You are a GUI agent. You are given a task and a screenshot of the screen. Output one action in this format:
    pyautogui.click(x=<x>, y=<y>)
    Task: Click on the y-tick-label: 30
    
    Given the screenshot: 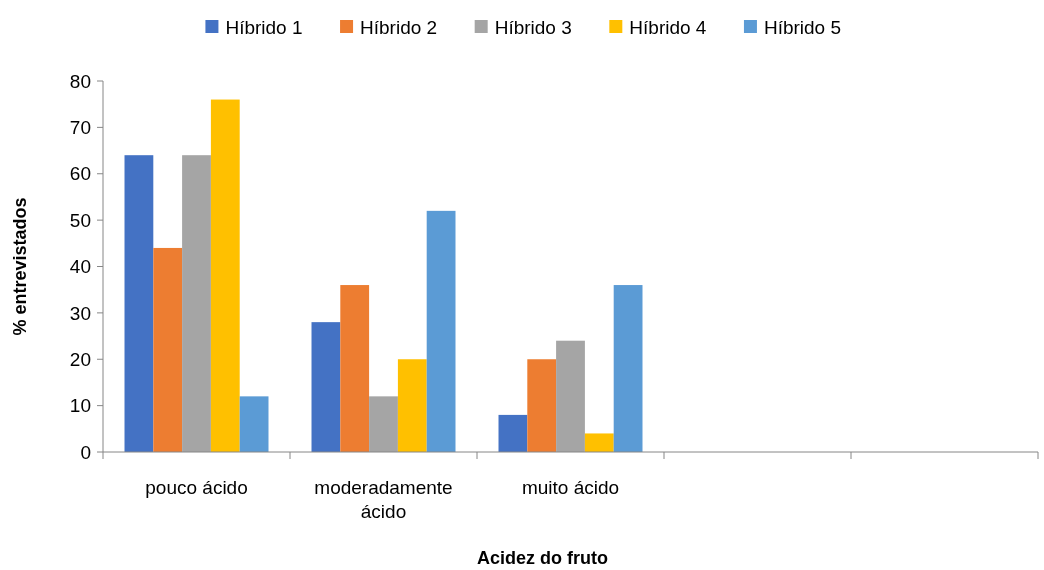 What is the action you would take?
    pyautogui.click(x=80, y=313)
    